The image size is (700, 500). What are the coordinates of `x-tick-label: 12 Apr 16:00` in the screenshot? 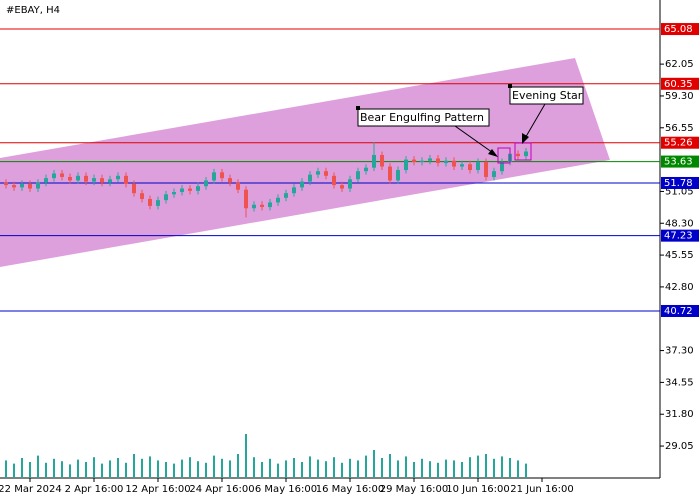 It's located at (157, 489).